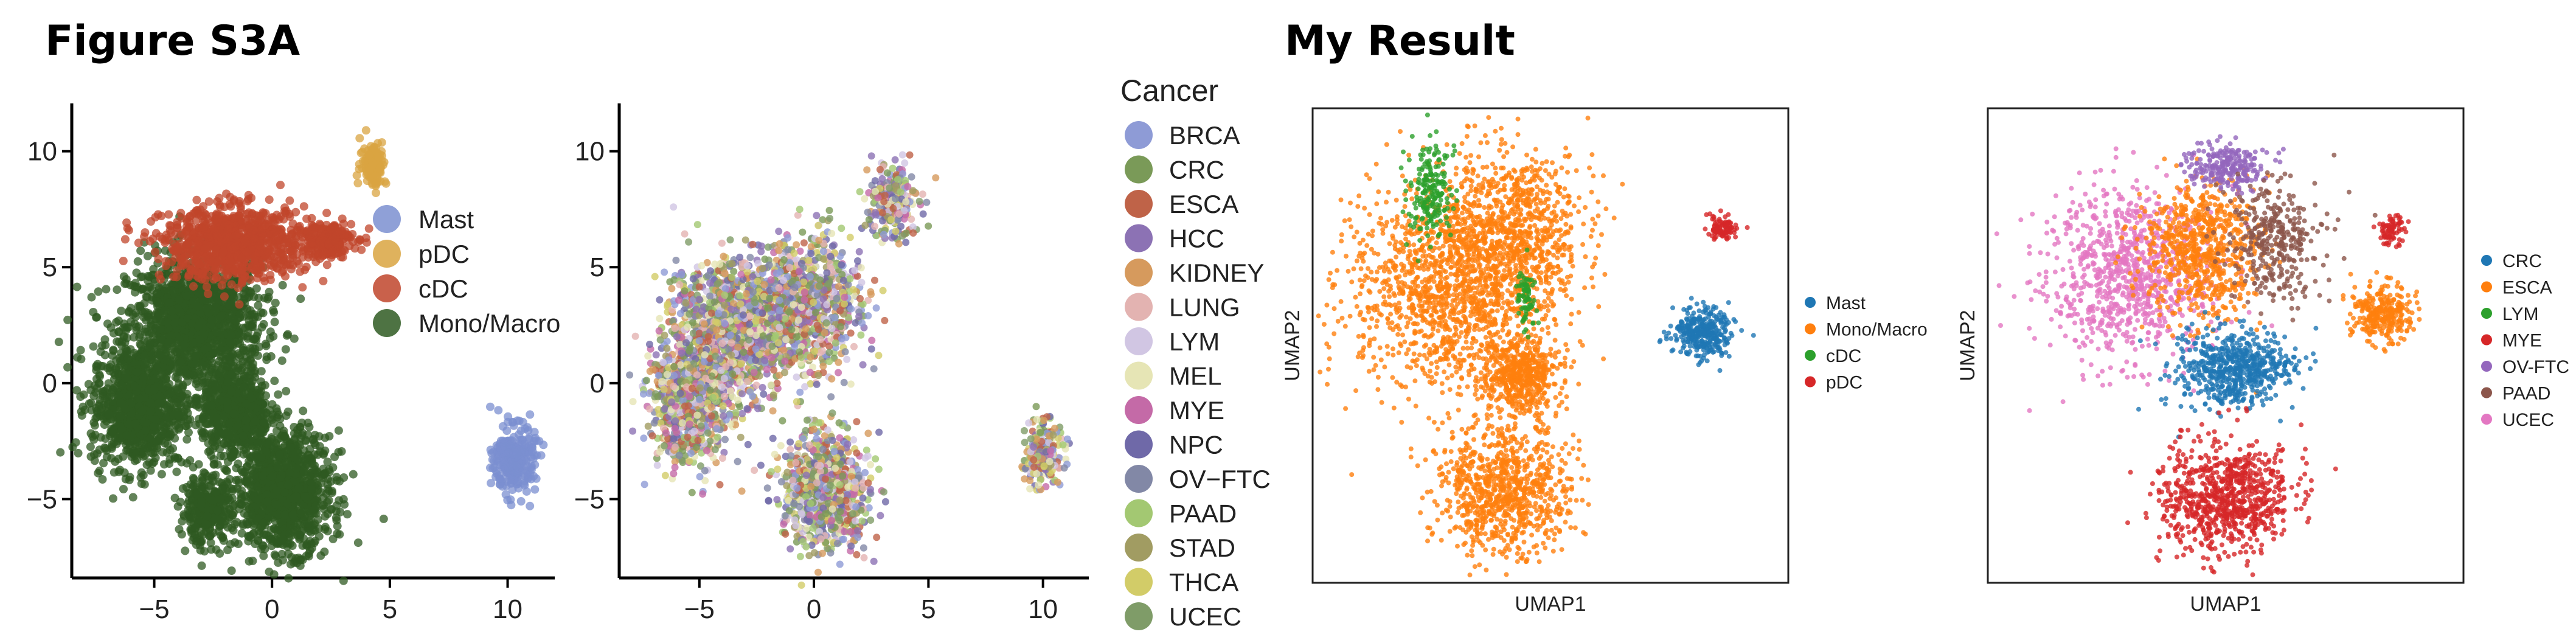  I want to click on y-tick-label: 10, so click(42, 152).